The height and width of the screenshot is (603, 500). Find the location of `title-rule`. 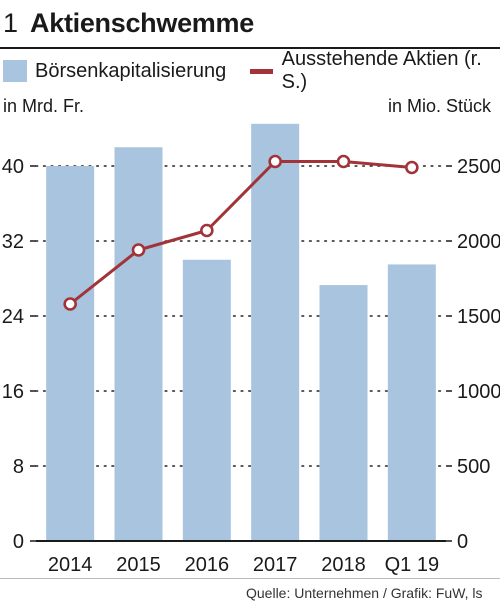

title-rule is located at coordinates (250, 48).